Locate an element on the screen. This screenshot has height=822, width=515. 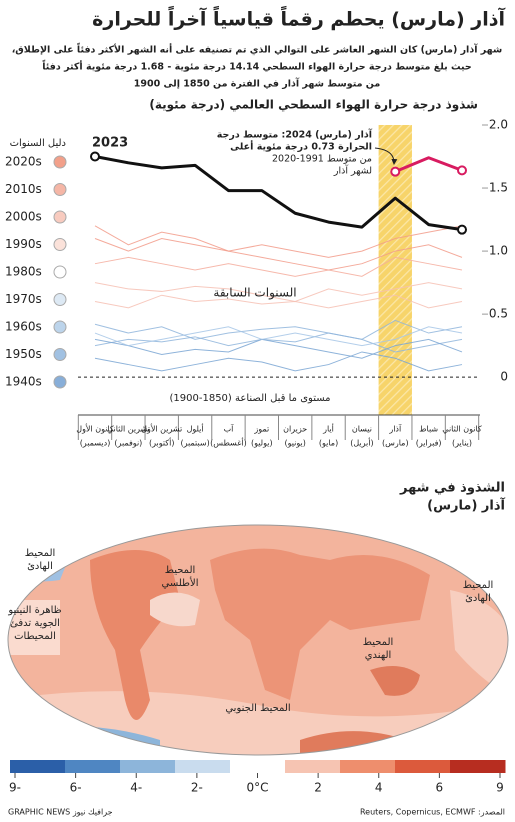
x-tick-label: آذار is located at coordinates (395, 429).